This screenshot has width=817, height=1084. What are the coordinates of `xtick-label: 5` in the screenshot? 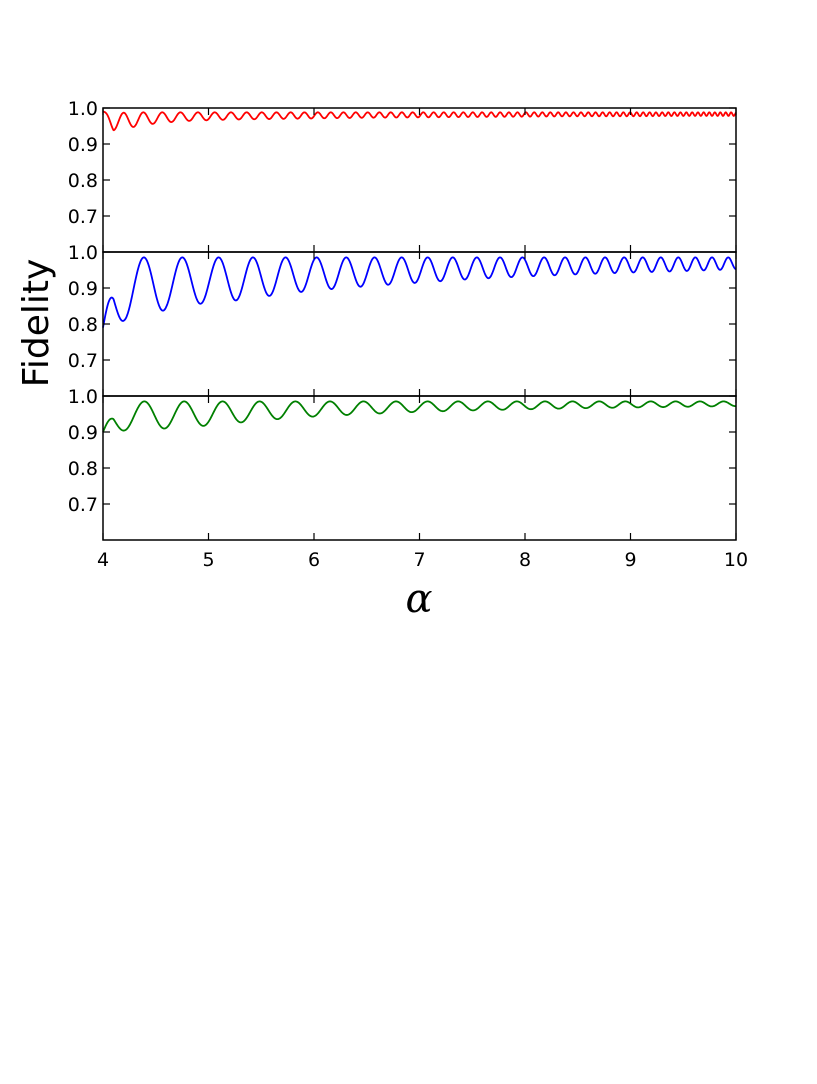 It's located at (208, 560).